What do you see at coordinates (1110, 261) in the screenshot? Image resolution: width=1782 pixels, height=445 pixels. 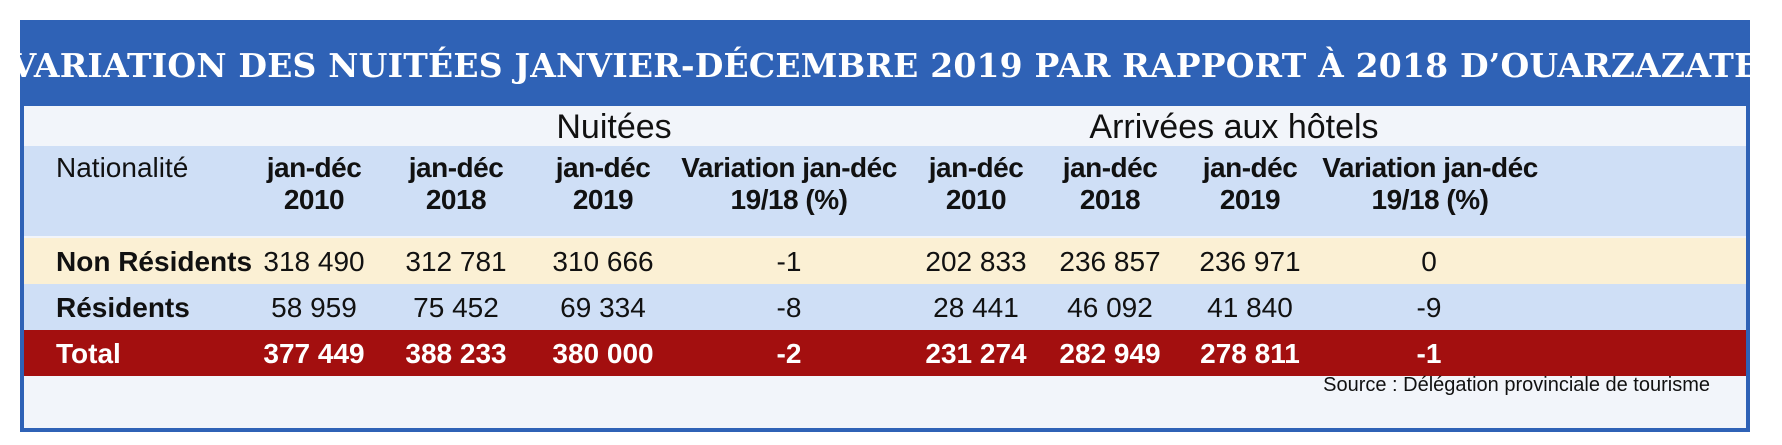 I see `cell-arrivees-2018: 236 857` at bounding box center [1110, 261].